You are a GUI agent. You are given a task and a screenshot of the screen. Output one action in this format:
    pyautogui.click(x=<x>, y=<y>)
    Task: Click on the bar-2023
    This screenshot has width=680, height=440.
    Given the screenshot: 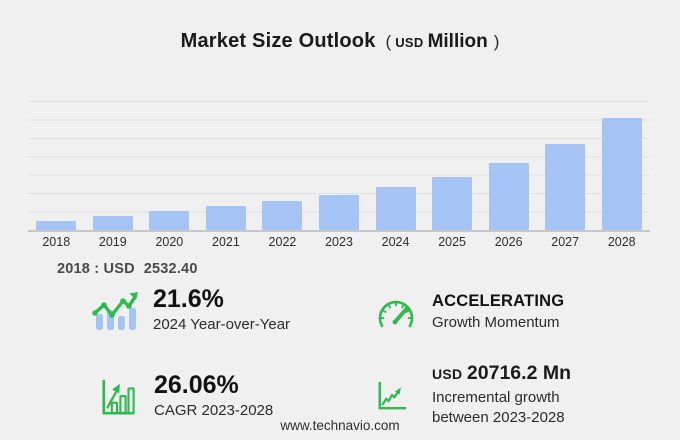 What is the action you would take?
    pyautogui.click(x=339, y=212)
    